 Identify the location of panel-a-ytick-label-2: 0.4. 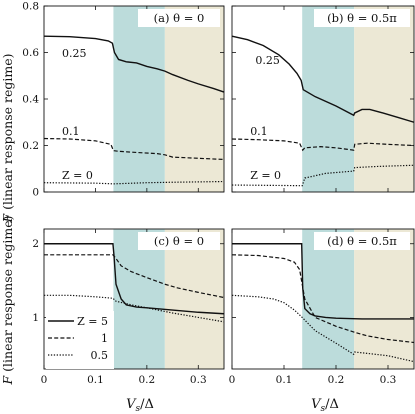
(30, 100).